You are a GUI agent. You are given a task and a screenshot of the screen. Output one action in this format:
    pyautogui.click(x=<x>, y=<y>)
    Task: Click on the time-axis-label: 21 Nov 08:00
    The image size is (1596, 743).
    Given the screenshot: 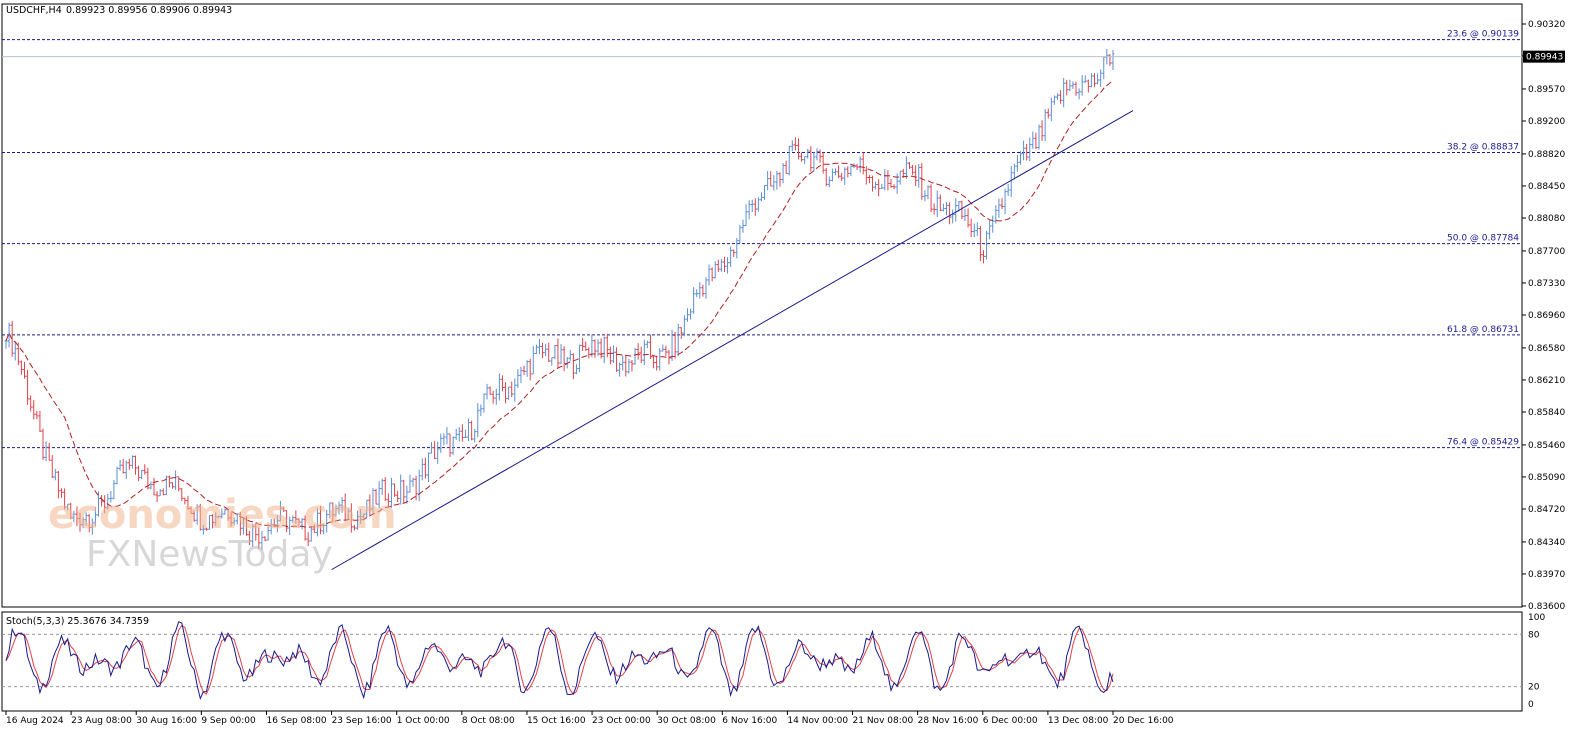 What is the action you would take?
    pyautogui.click(x=883, y=721)
    